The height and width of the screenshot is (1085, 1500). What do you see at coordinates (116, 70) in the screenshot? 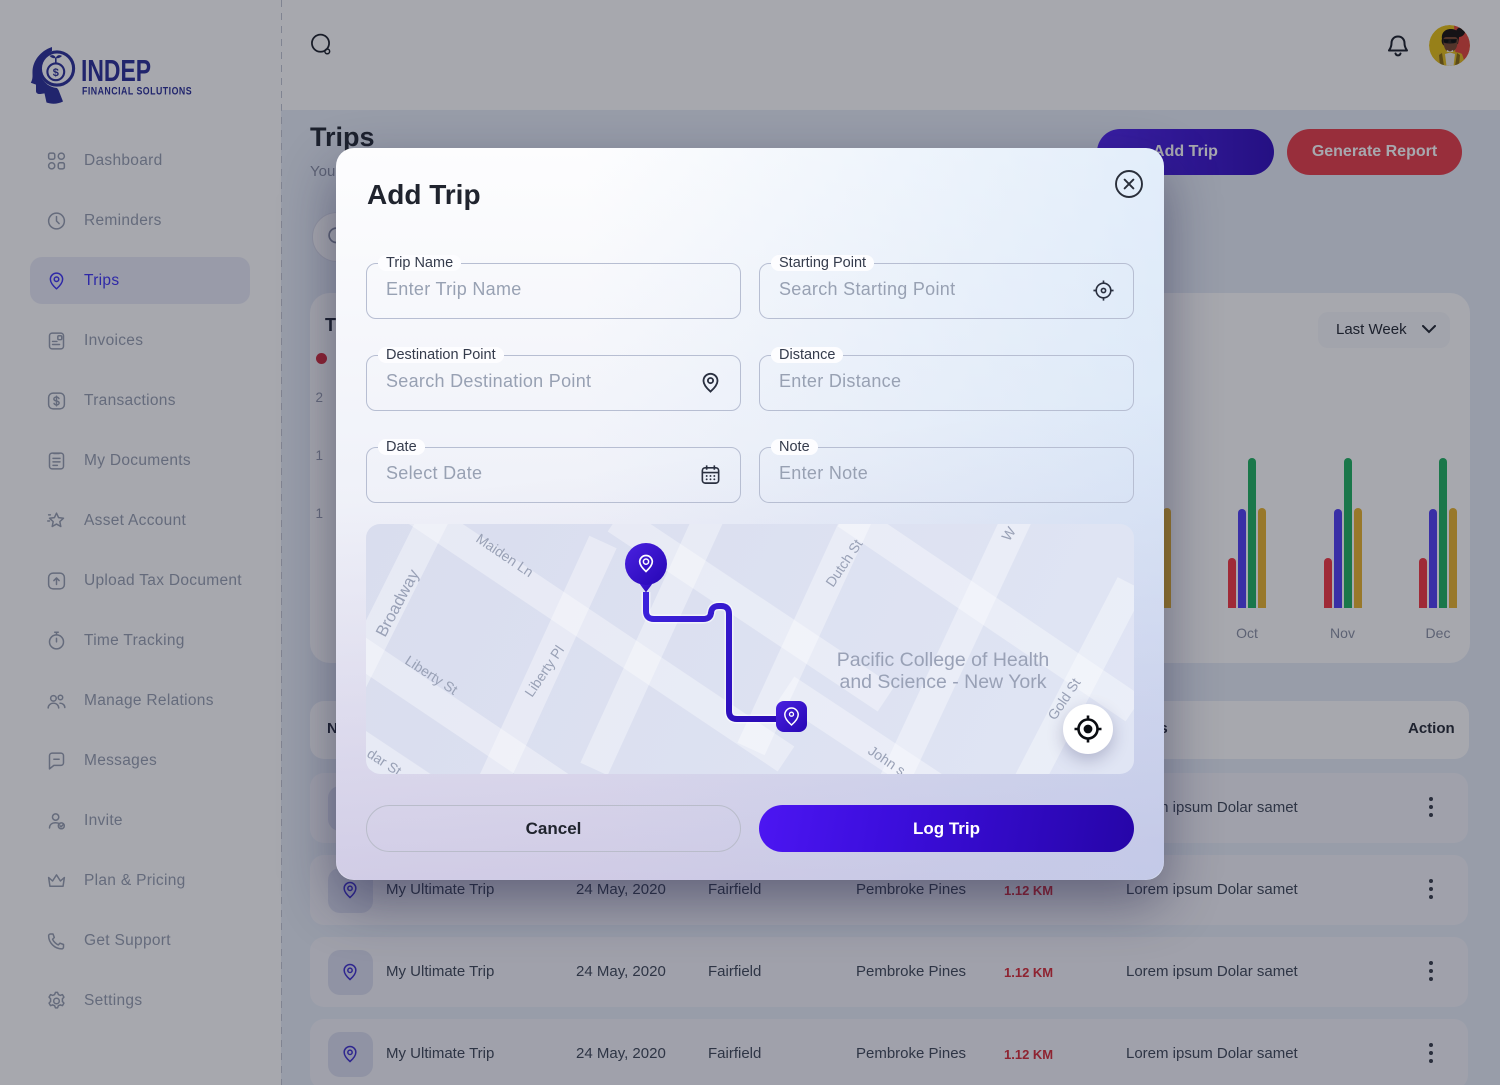
I see `svg-text: INDEP` at bounding box center [116, 70].